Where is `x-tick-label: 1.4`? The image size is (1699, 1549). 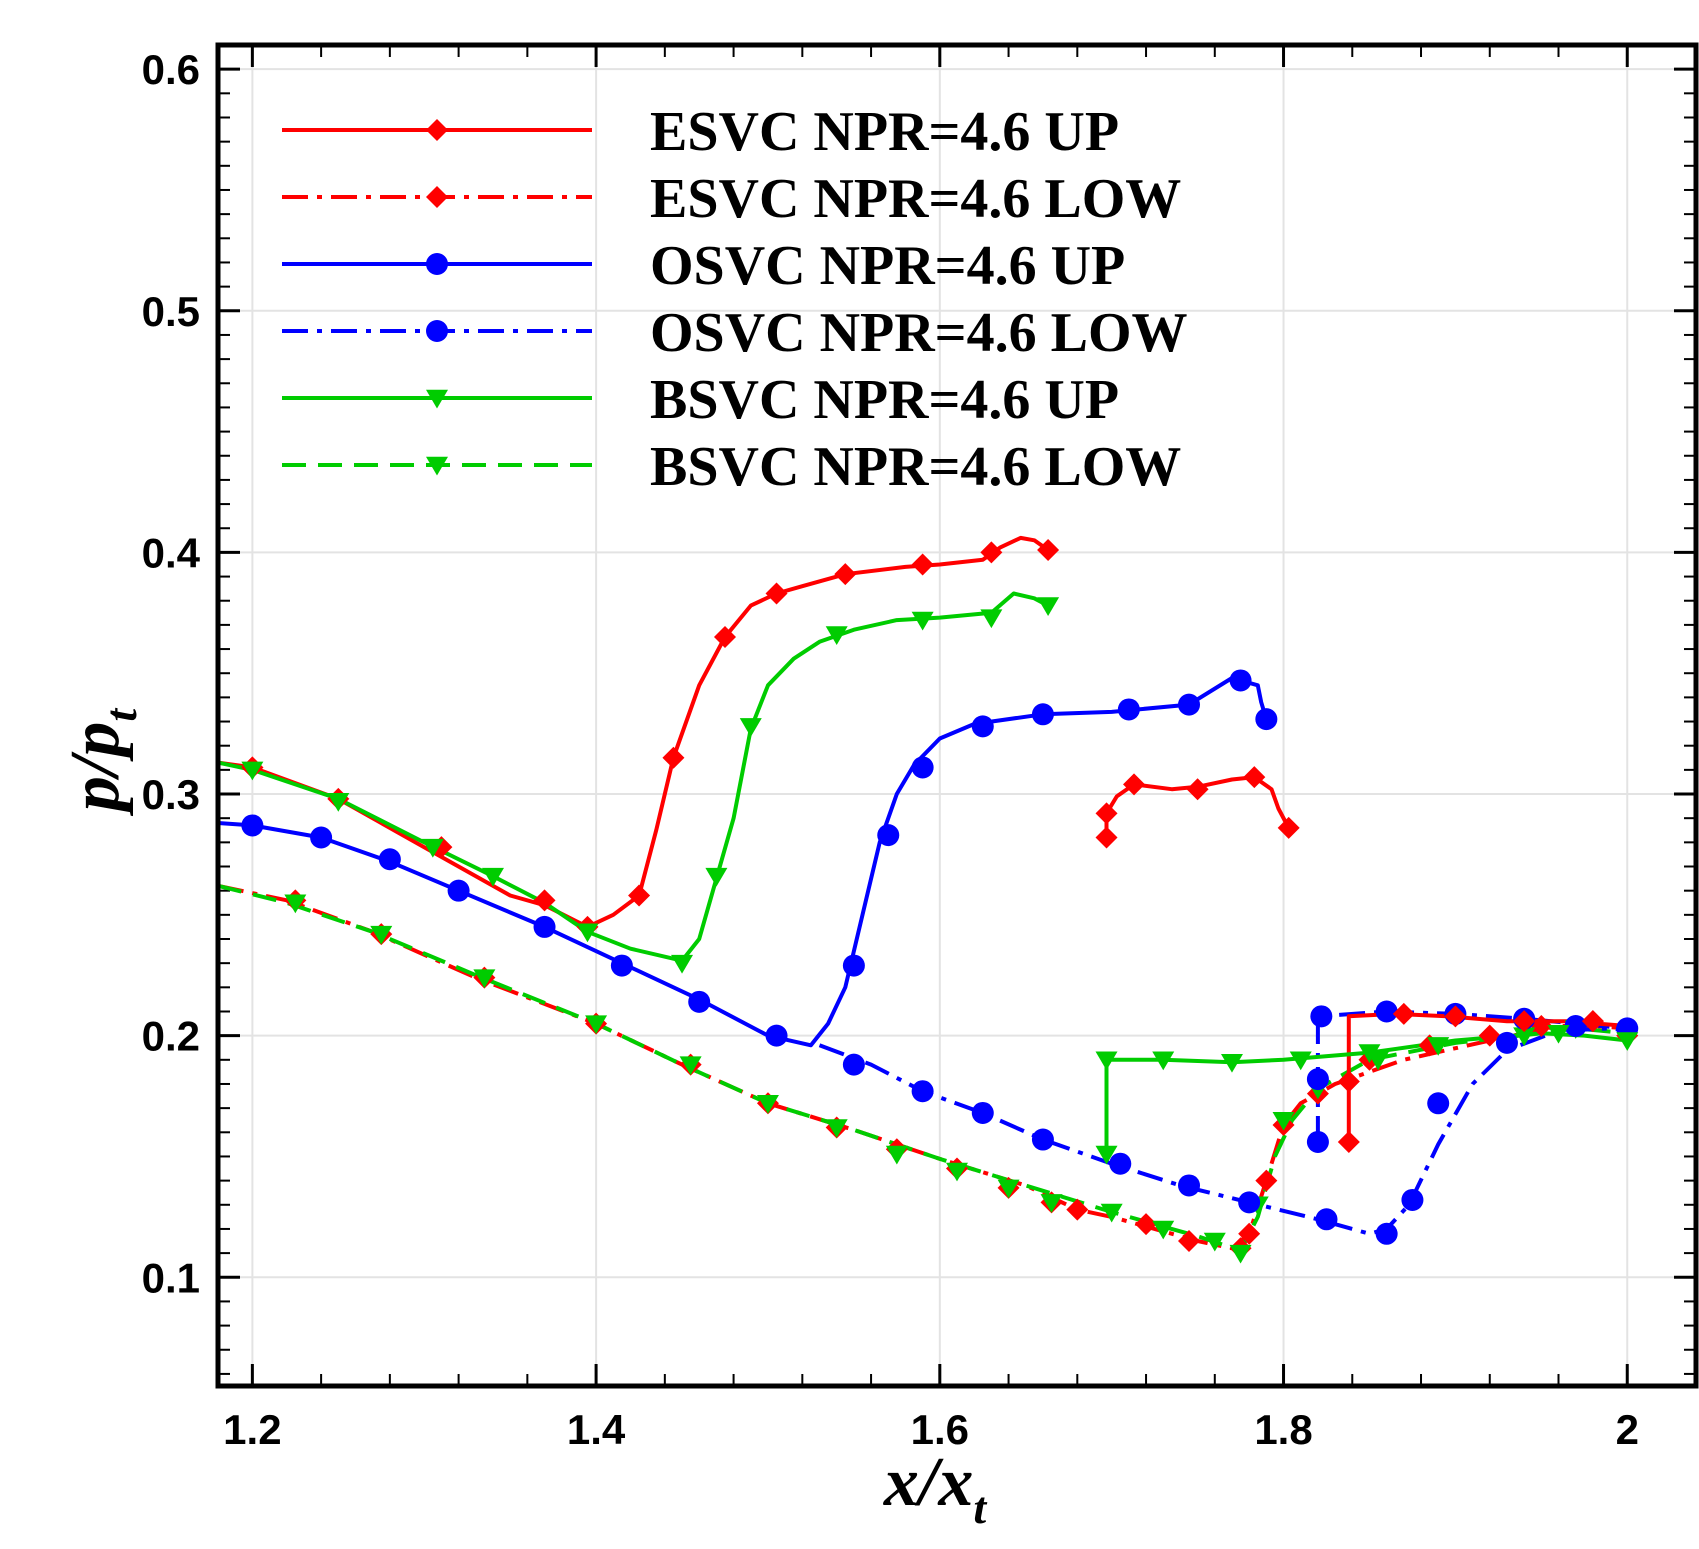 x-tick-label: 1.4 is located at coordinates (596, 1429).